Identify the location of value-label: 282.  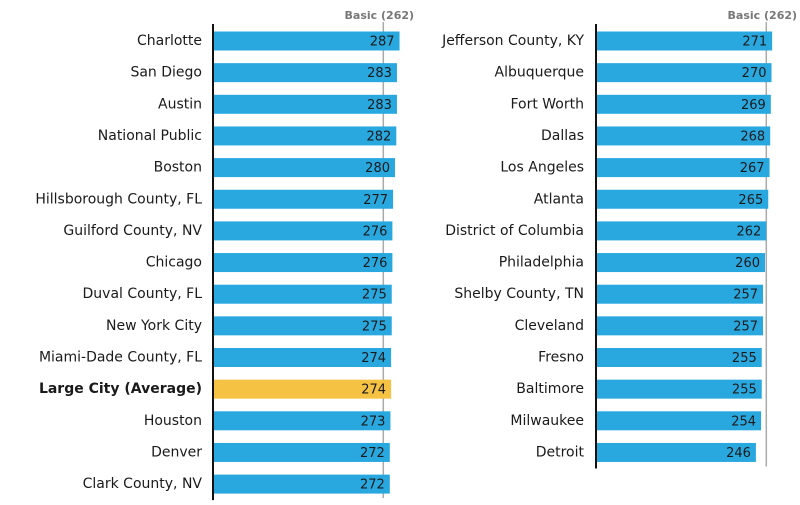
(378, 136).